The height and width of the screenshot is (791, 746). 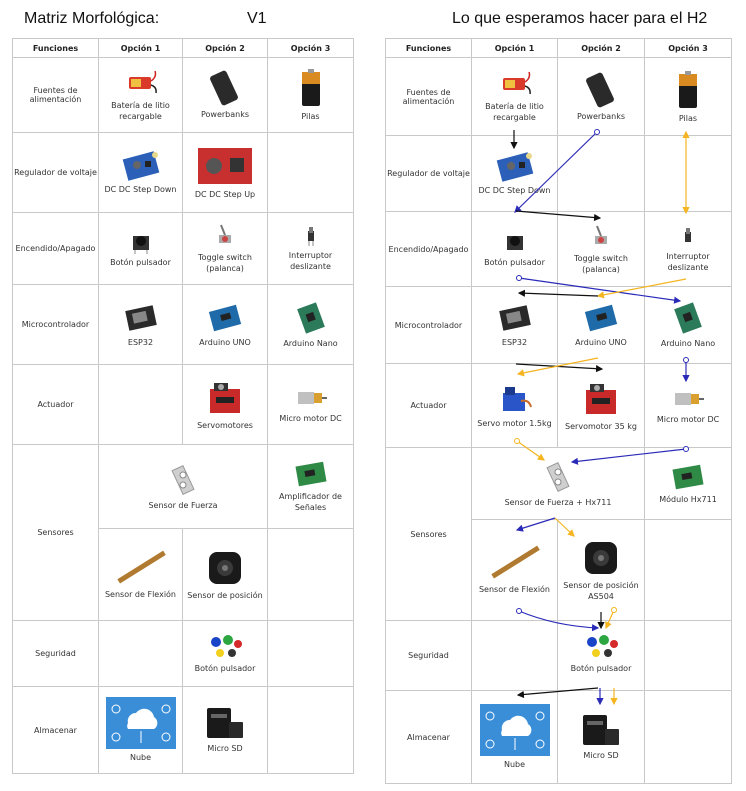 I want to click on buck-converter-icon, so click(x=140, y=165).